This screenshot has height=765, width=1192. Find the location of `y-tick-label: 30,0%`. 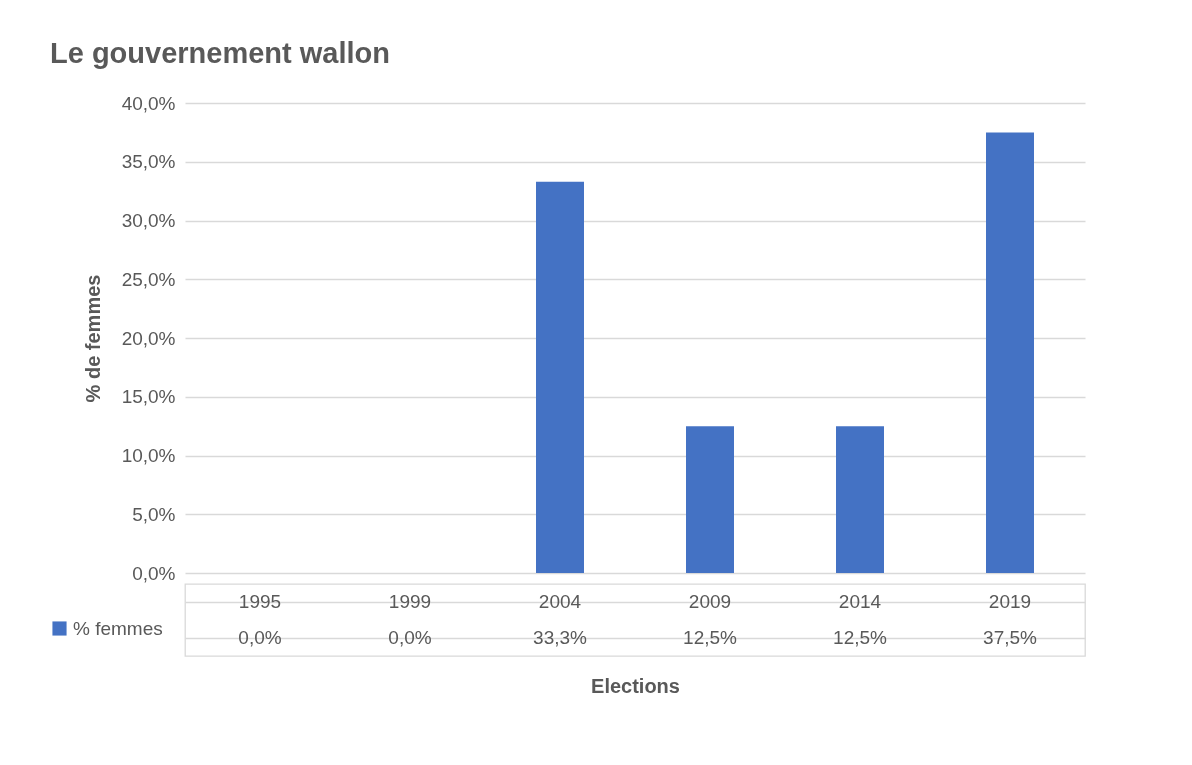

y-tick-label: 30,0% is located at coordinates (148, 220).